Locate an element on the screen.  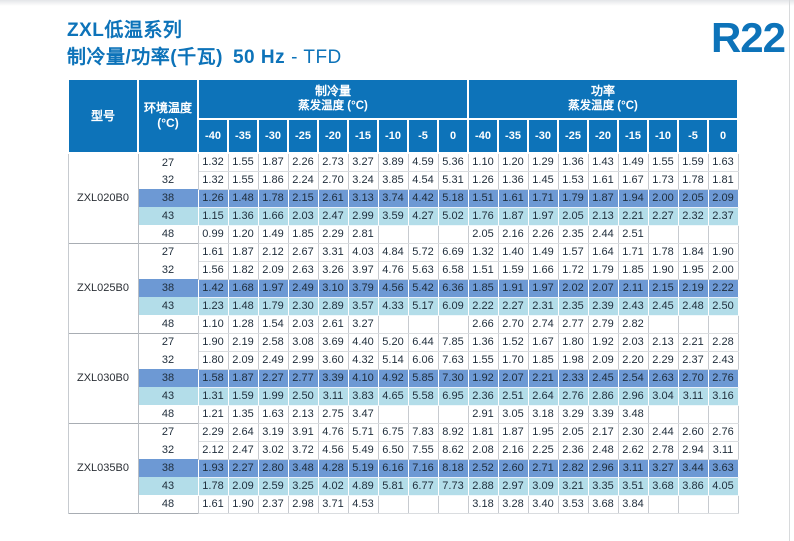
power-value-cell: 2.88 is located at coordinates (483, 486).